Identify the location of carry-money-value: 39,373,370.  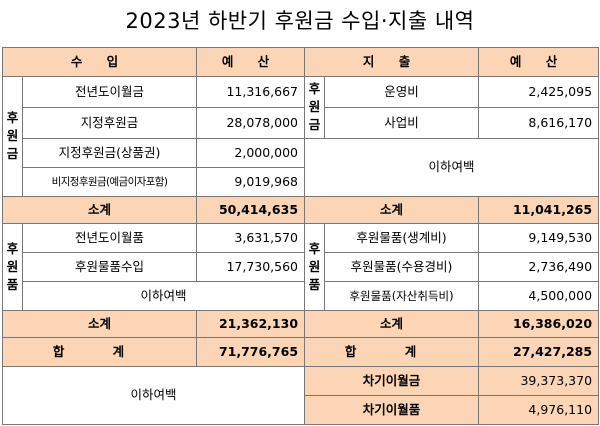
(539, 380).